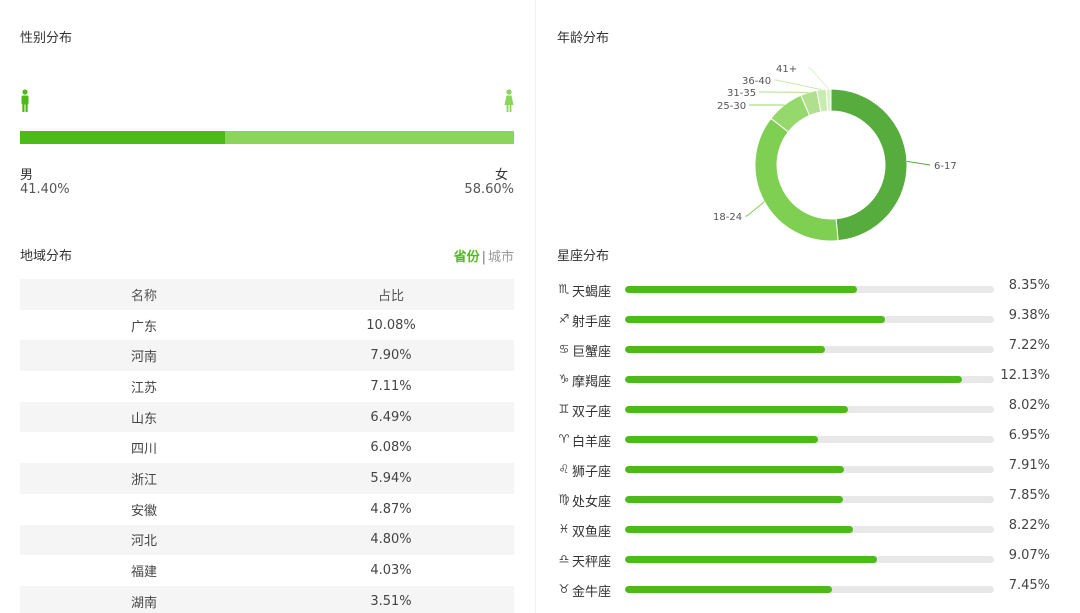 This screenshot has width=1080, height=613. I want to click on constellation-value: 9.38%, so click(1029, 315).